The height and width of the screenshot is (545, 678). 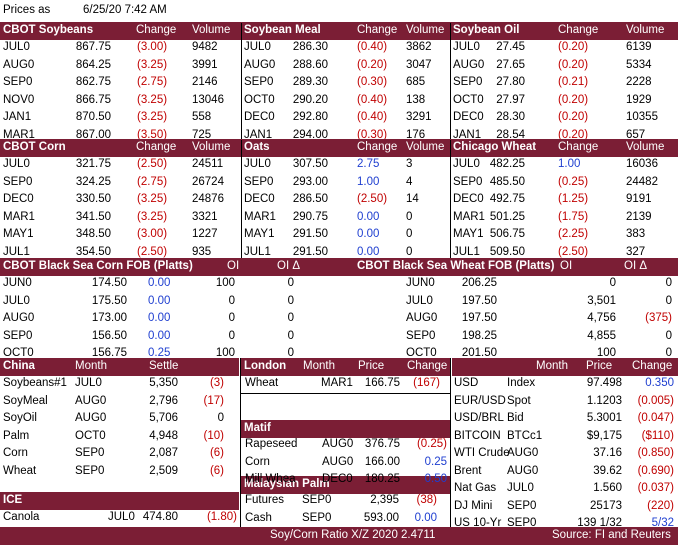 I want to click on volume: 26724, so click(x=208, y=181).